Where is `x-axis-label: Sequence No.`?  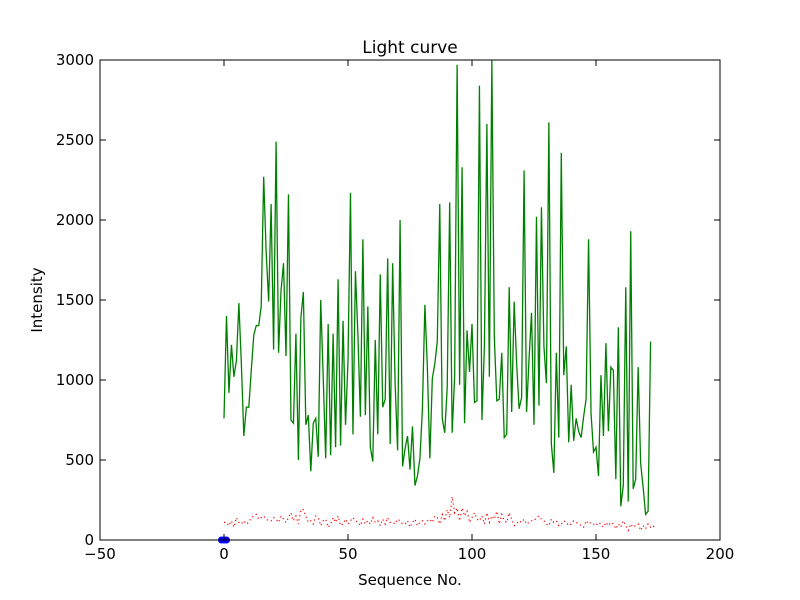
x-axis-label: Sequence No. is located at coordinates (410, 580).